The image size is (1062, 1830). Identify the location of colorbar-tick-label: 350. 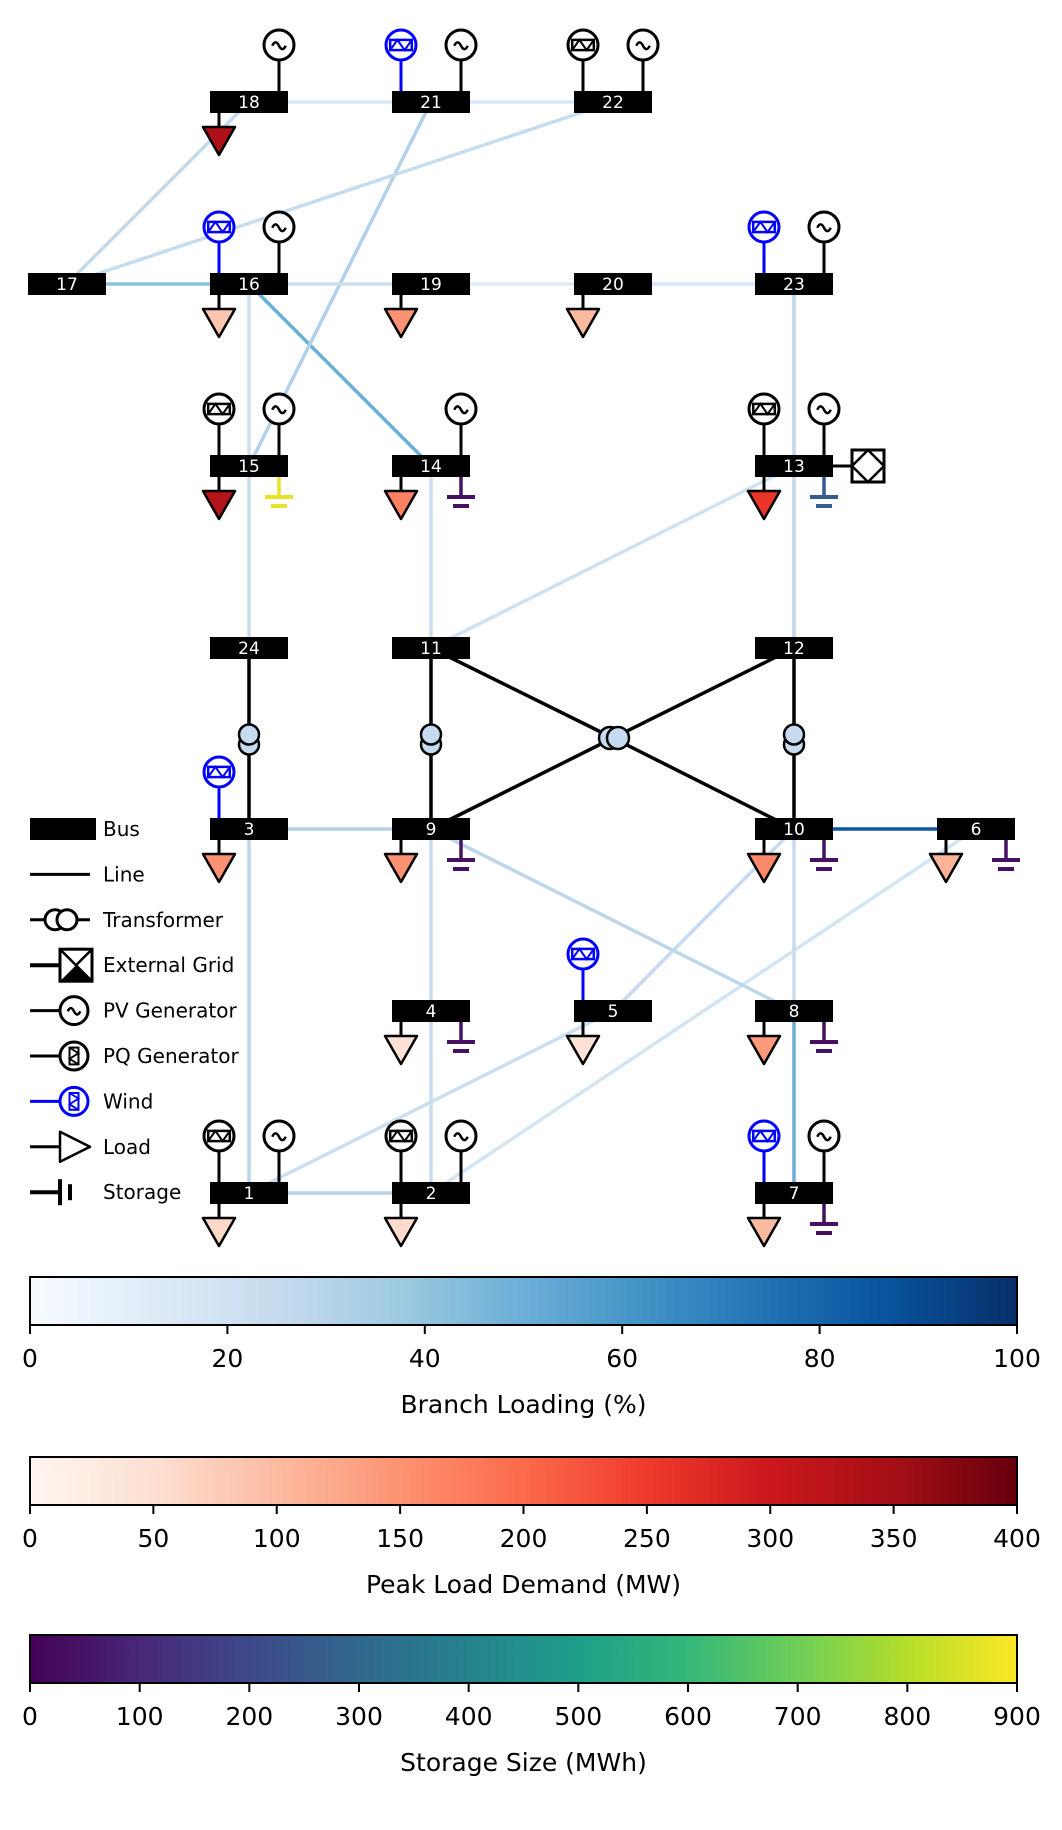
(894, 1538).